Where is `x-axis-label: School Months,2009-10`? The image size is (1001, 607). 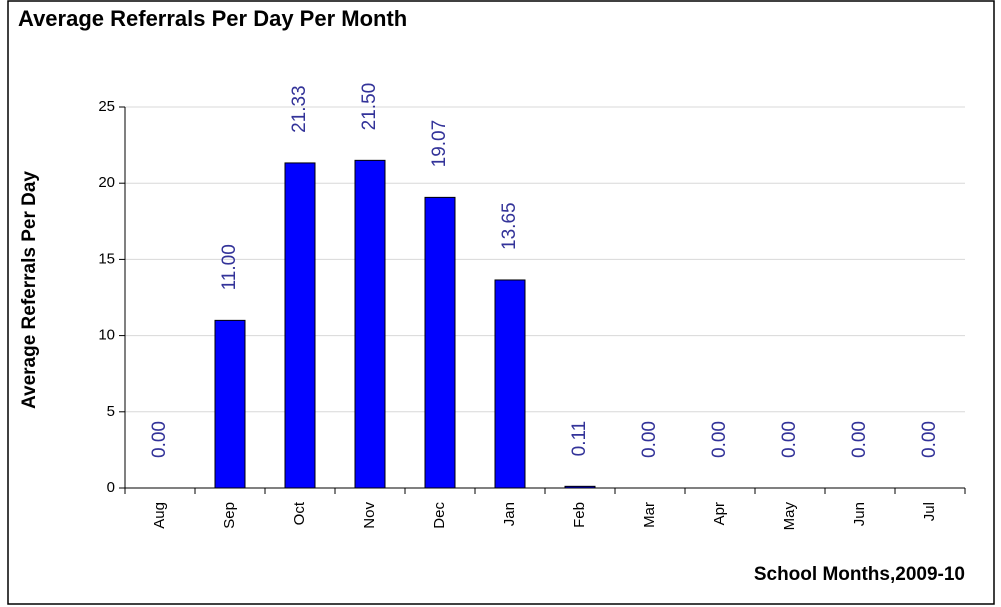
x-axis-label: School Months,2009-10 is located at coordinates (859, 574).